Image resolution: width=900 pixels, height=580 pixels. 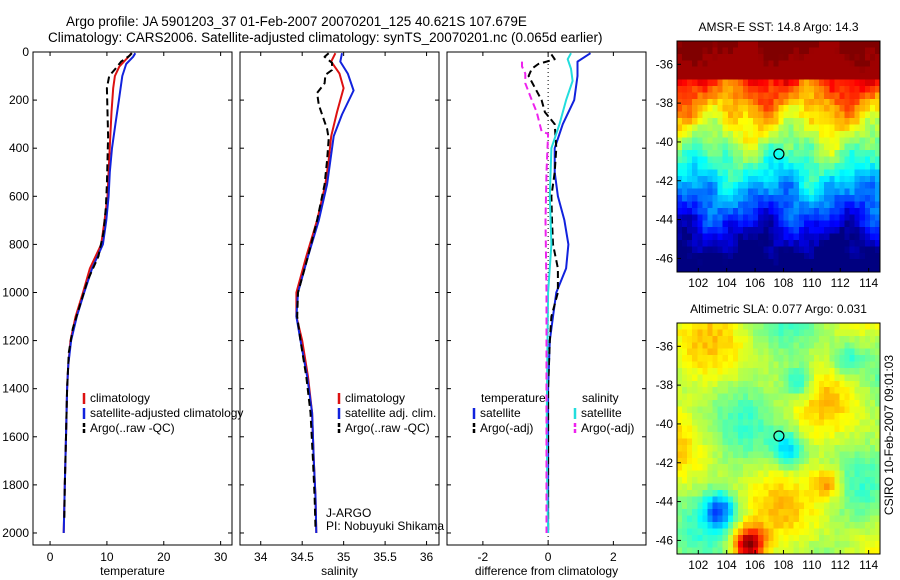 What do you see at coordinates (779, 436) in the screenshot?
I see `argo-location-marker` at bounding box center [779, 436].